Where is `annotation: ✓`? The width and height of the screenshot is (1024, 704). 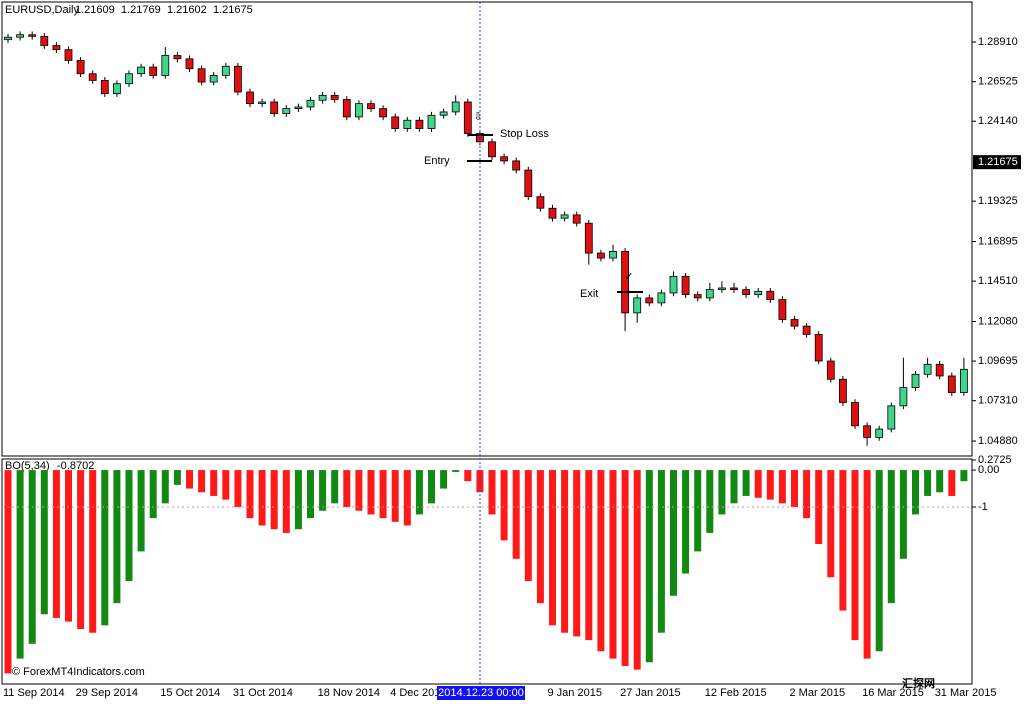
annotation: ✓ is located at coordinates (628, 277).